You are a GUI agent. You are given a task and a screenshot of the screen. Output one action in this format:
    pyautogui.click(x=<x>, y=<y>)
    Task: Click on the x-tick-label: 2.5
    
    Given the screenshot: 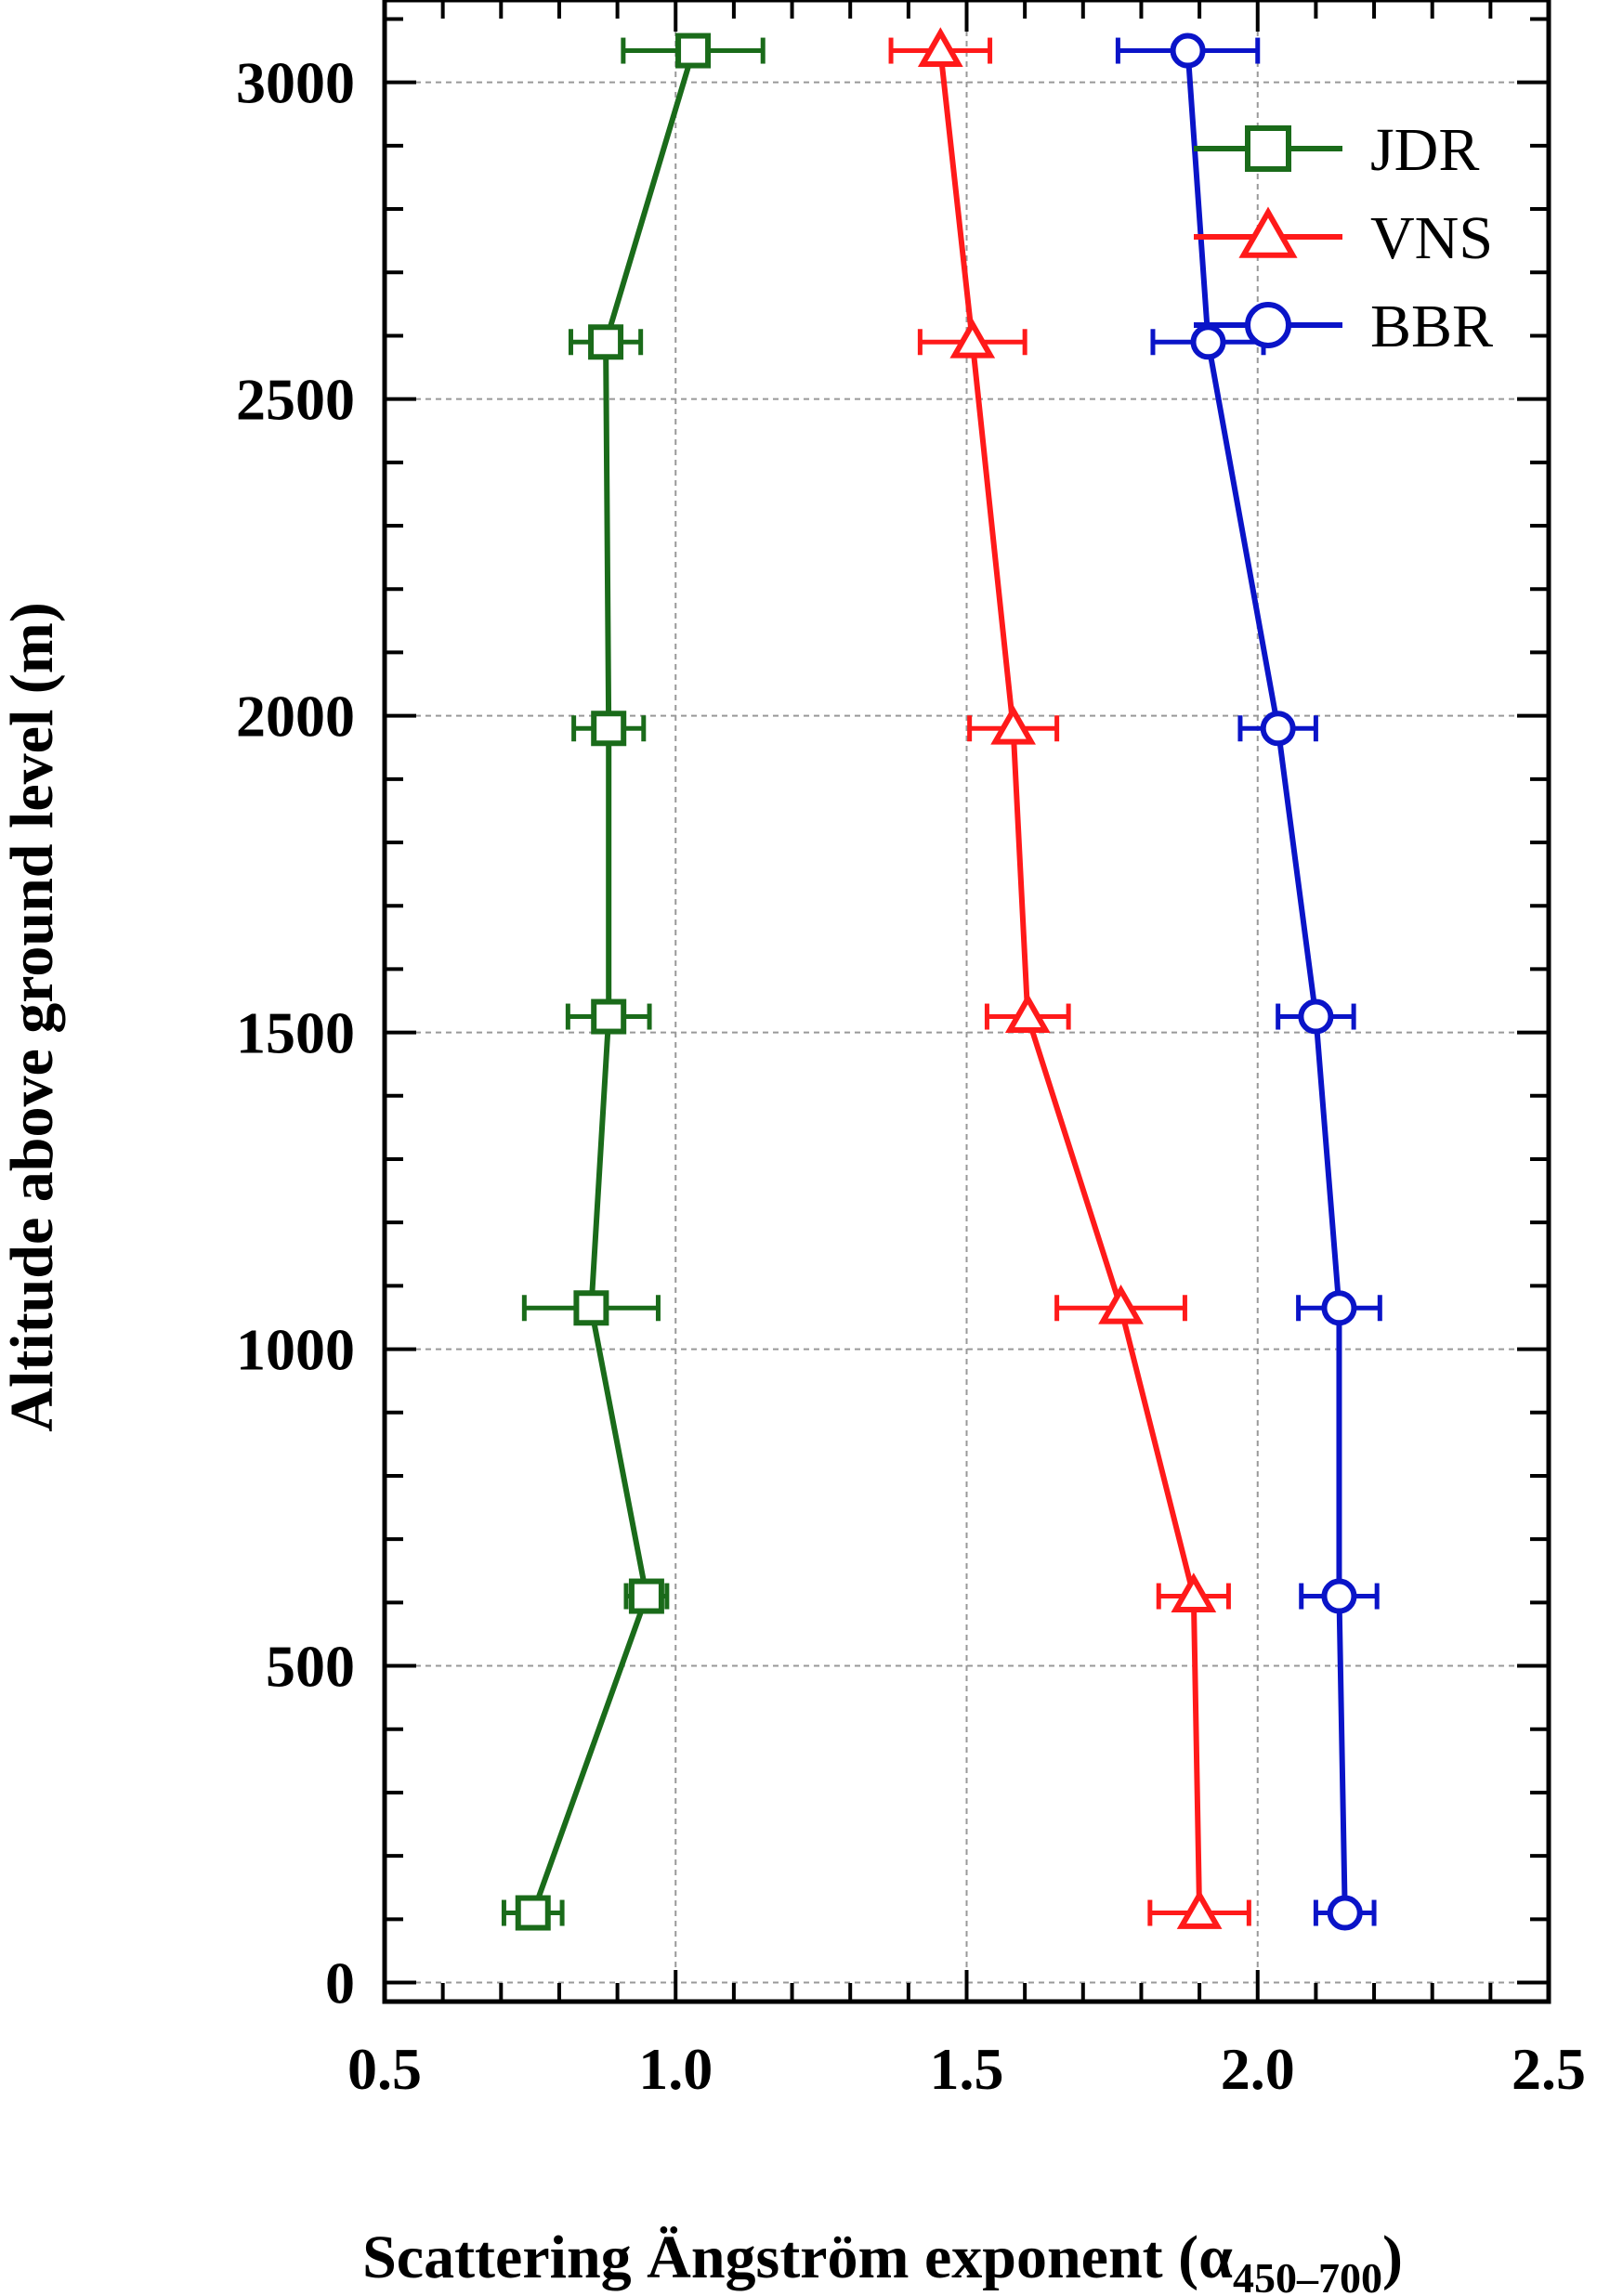 What is the action you would take?
    pyautogui.click(x=1549, y=2069)
    